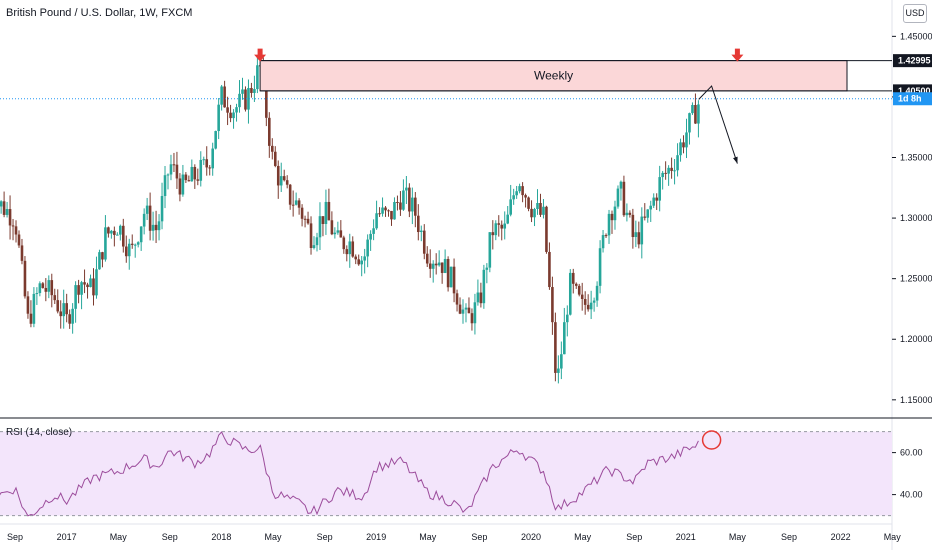  I want to click on currency-button: USD, so click(915, 13).